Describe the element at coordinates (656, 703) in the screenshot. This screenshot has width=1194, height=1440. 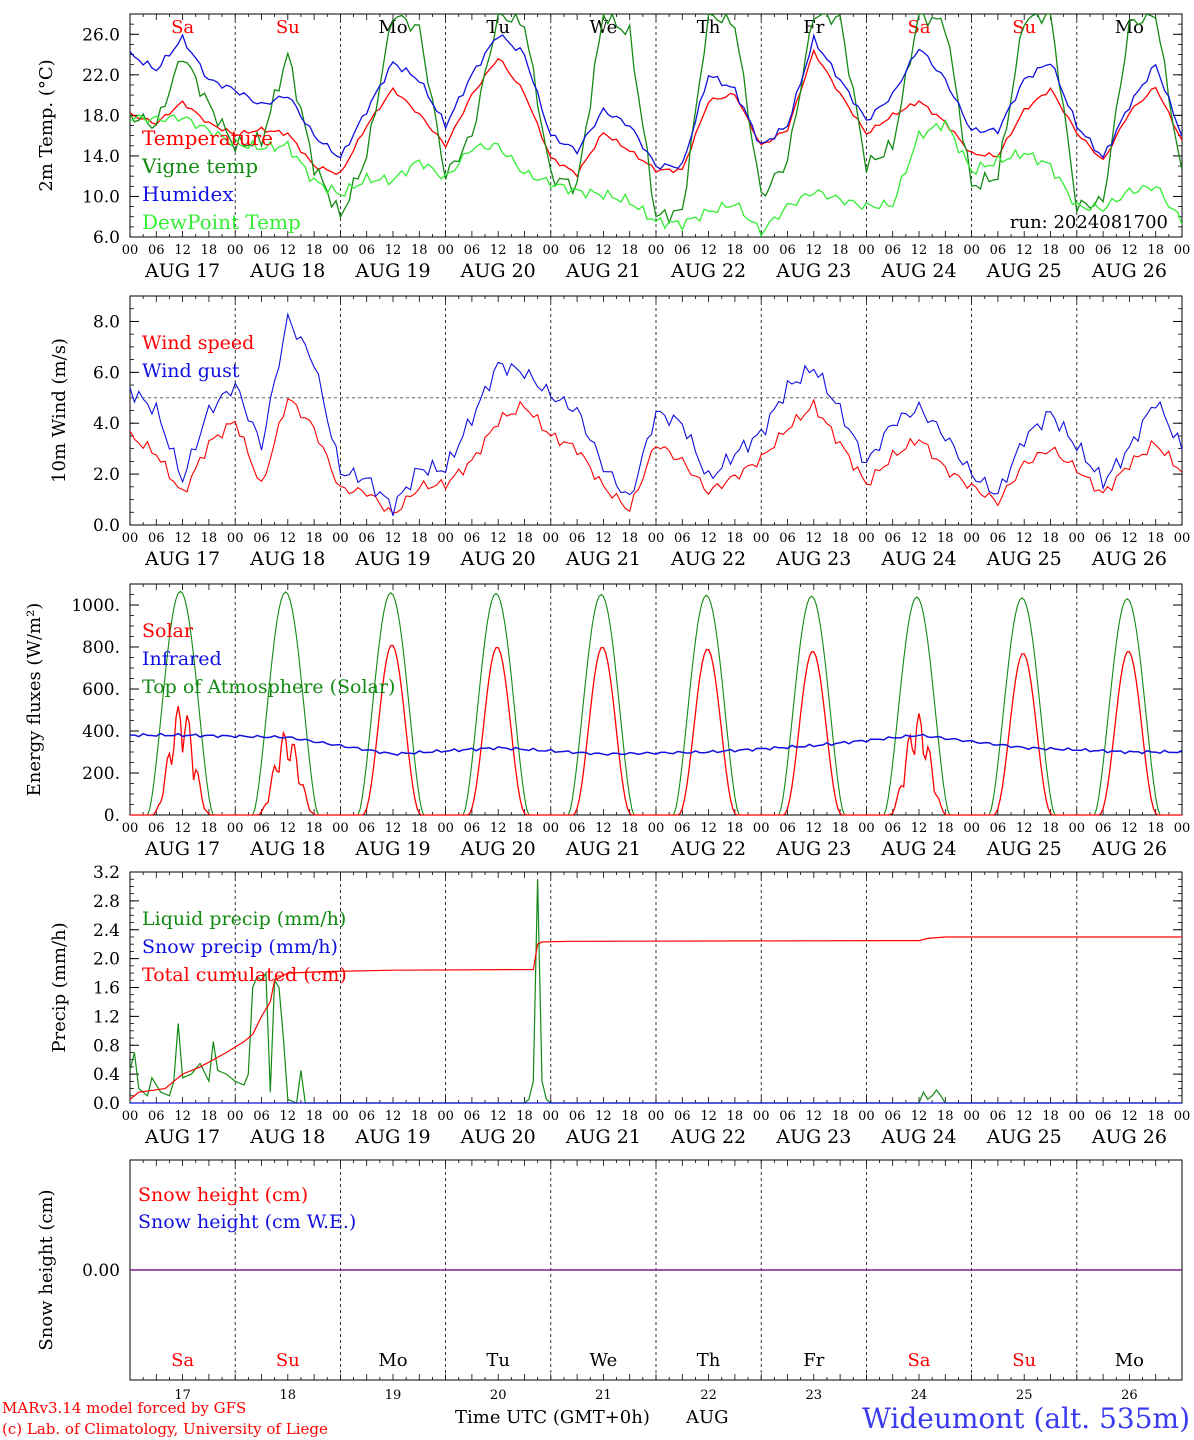
I see `series-line-toa` at that location.